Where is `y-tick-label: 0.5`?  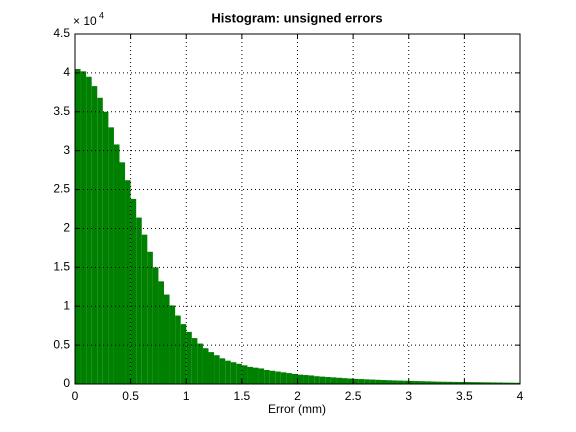 y-tick-label: 0.5 is located at coordinates (61, 344).